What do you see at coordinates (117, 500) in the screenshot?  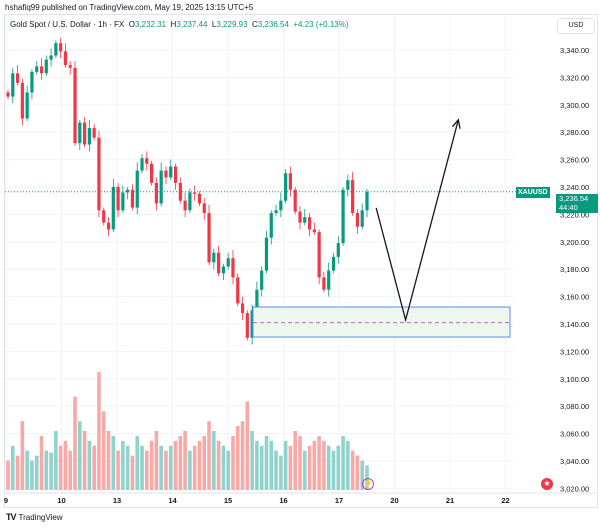 I see `time-tick-label: 13` at bounding box center [117, 500].